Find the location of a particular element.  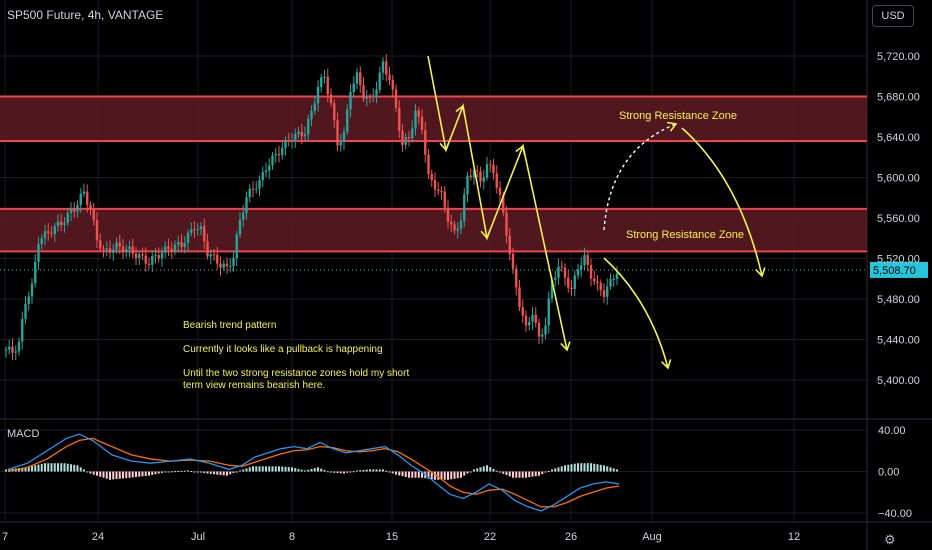

price-tick-label: 5,520.00 is located at coordinates (898, 260).